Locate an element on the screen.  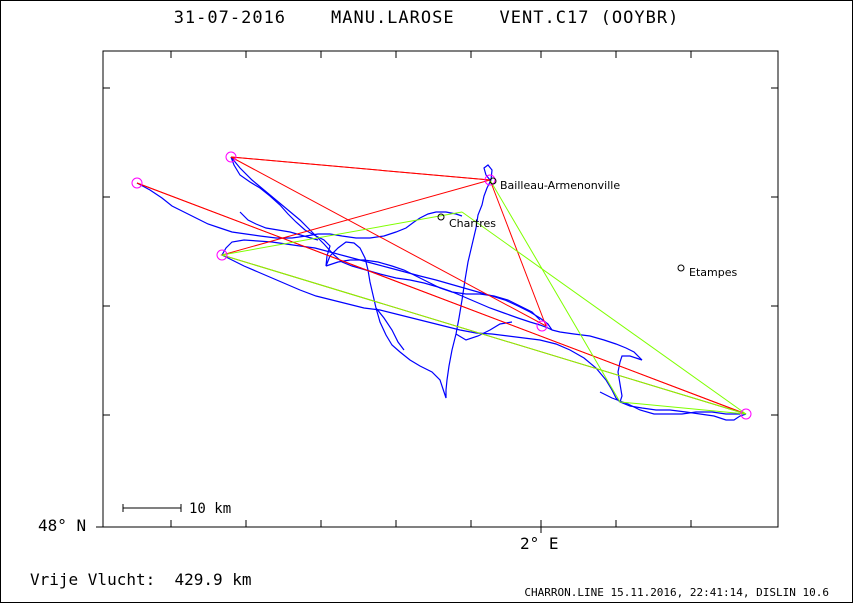
place-marker-bailleau is located at coordinates (493, 181).